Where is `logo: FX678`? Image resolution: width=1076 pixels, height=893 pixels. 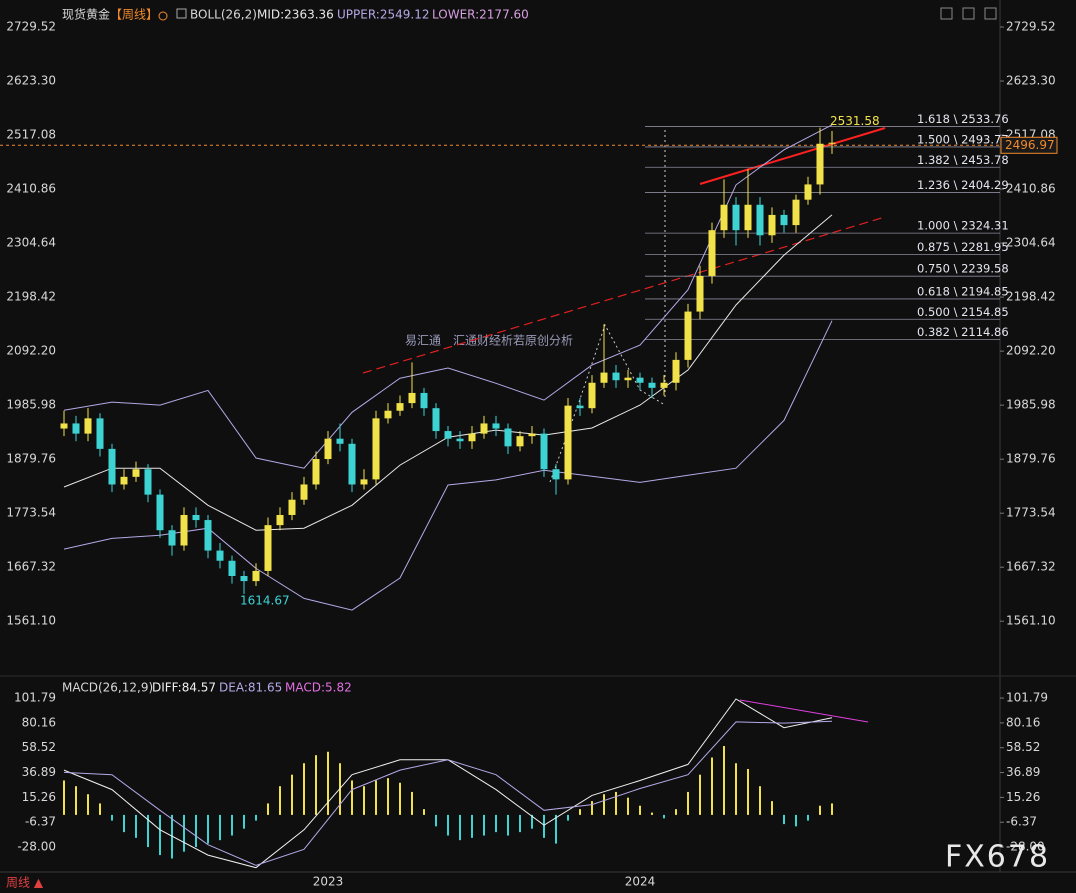
logo: FX678 is located at coordinates (997, 857).